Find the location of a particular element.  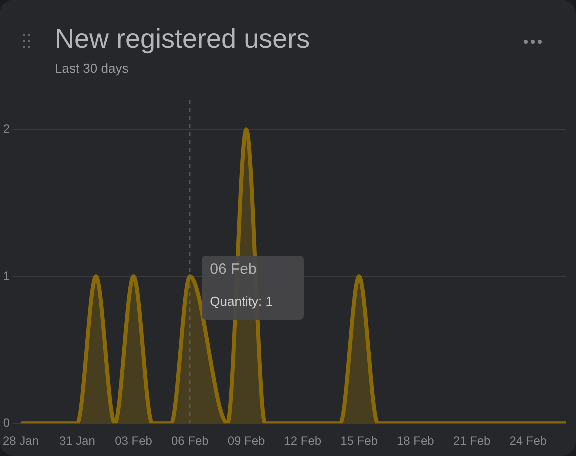

x-tick-label: 15 Feb is located at coordinates (359, 441).